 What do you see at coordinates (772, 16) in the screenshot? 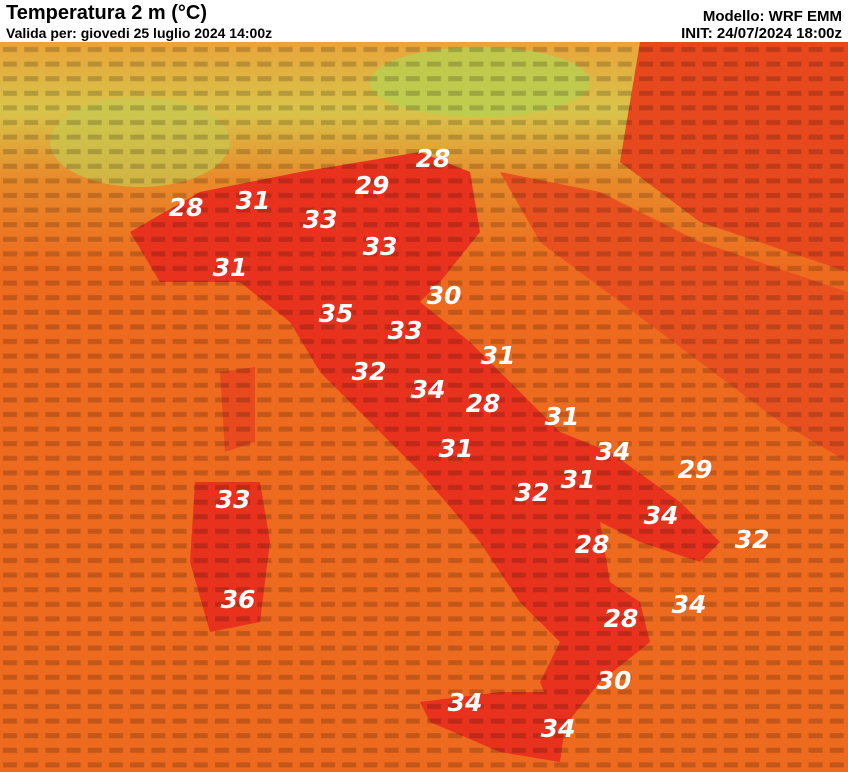
I see `model: Modello: WRF EMM` at bounding box center [772, 16].